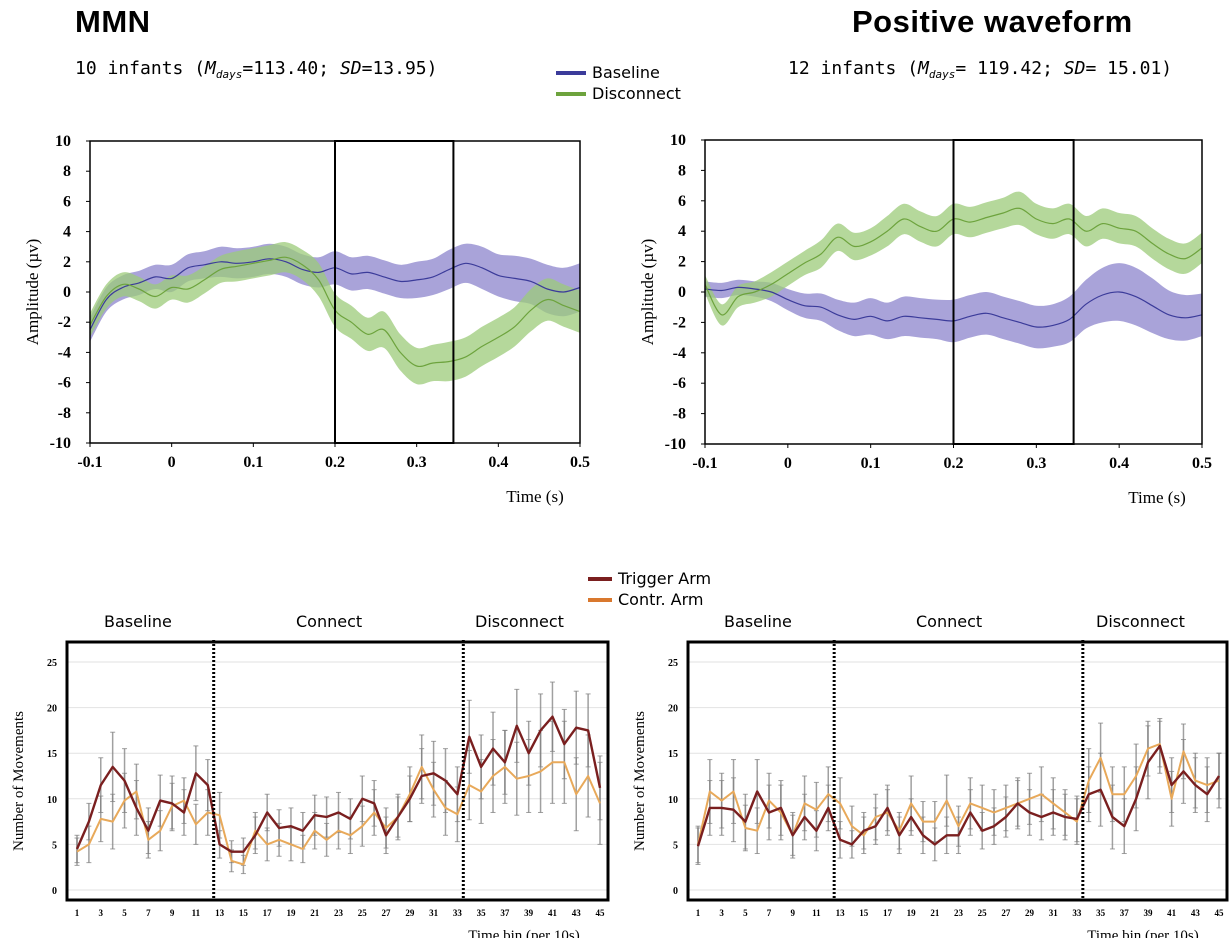  What do you see at coordinates (138, 621) in the screenshot?
I see `section-label-baseline-left: Baseline` at bounding box center [138, 621].